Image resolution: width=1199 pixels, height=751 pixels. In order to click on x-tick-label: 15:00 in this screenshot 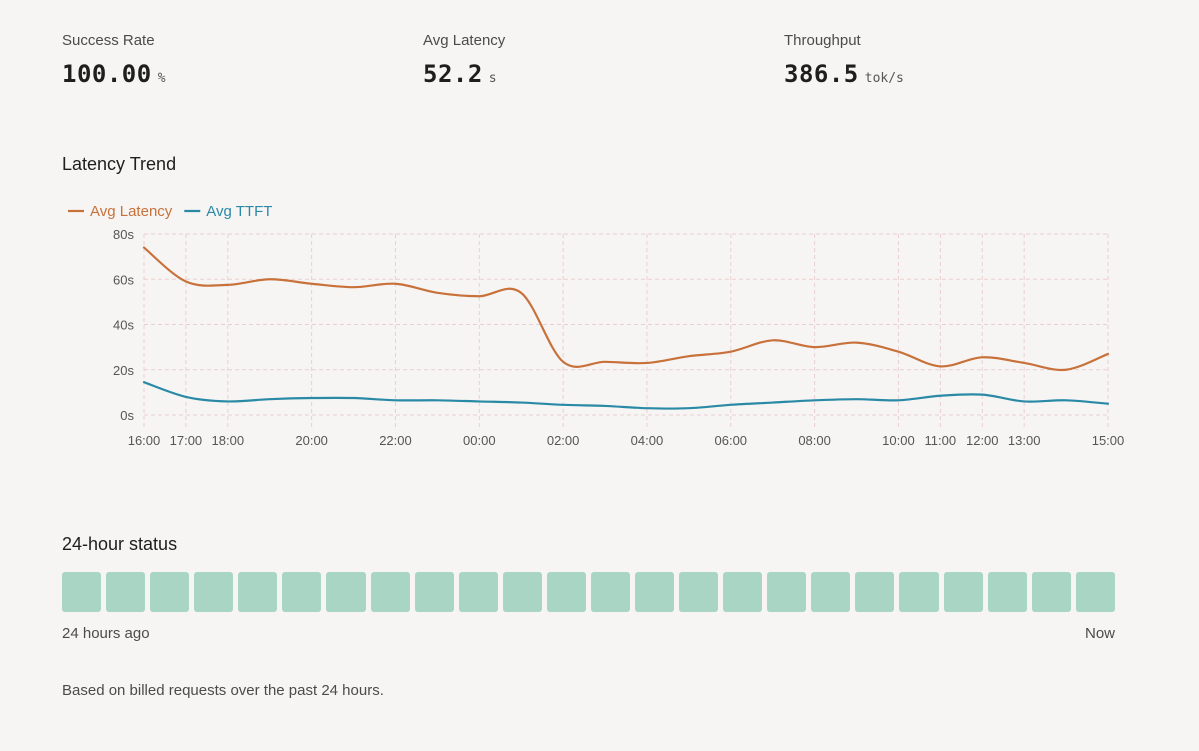, I will do `click(1108, 440)`.